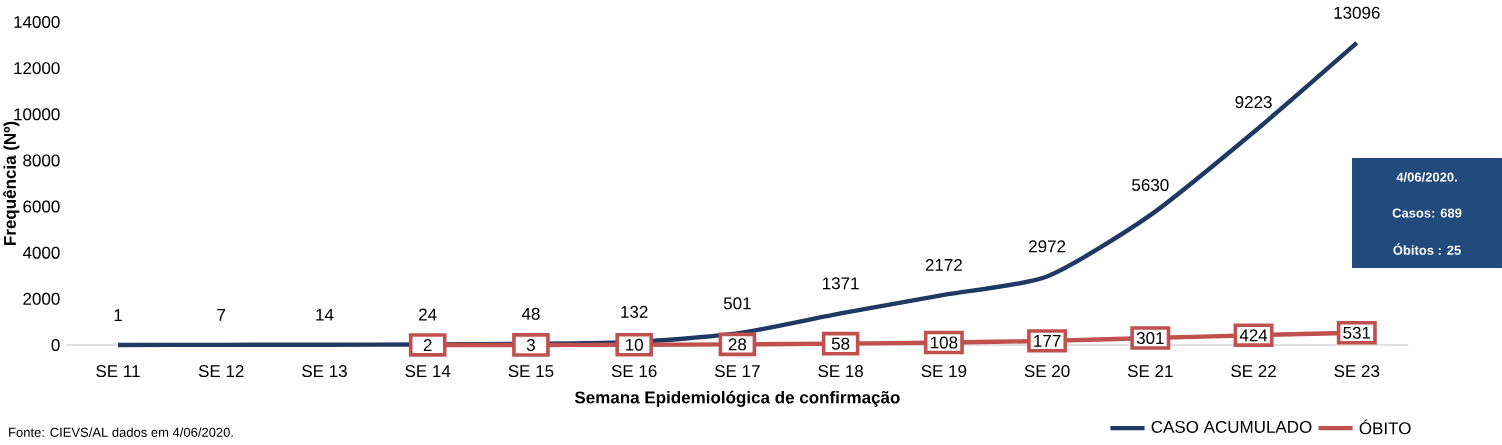 This screenshot has width=1502, height=445. I want to click on data-label: 501, so click(737, 303).